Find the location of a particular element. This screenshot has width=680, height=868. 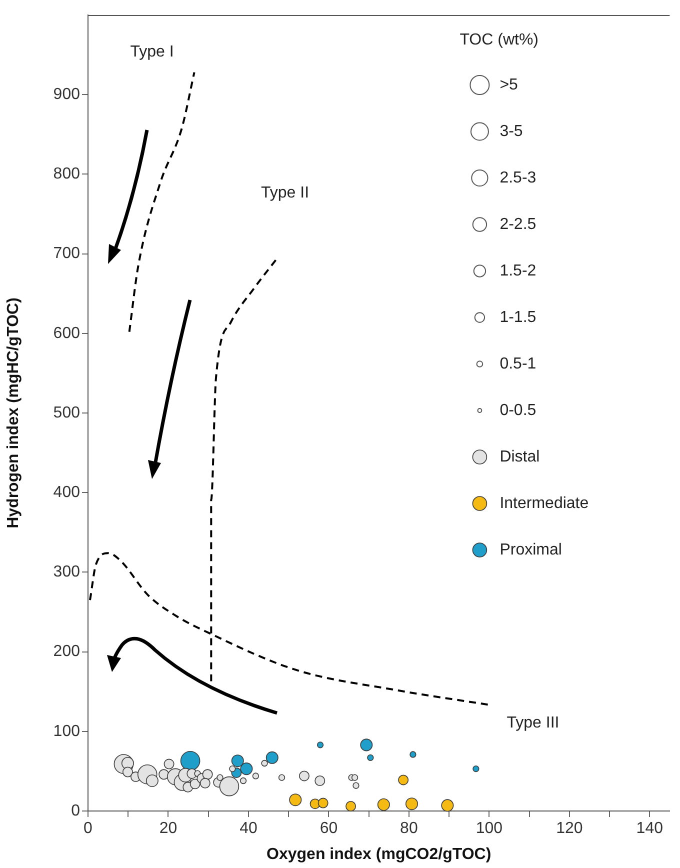

legend-label: Intermediate is located at coordinates (544, 503).